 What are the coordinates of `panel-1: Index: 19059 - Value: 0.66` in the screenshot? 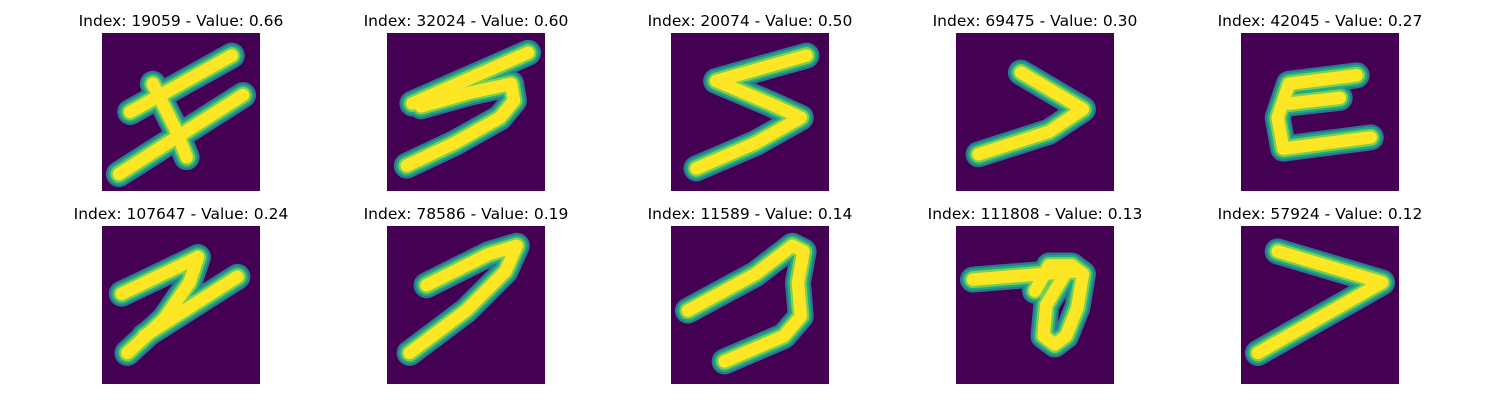 It's located at (181, 105).